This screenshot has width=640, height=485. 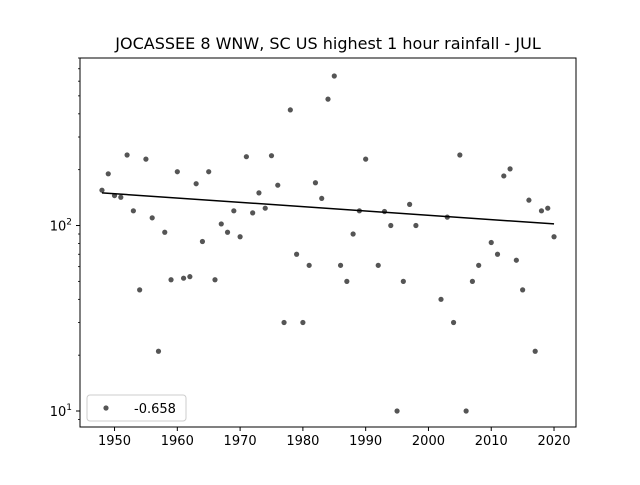 I want to click on legend-box, so click(x=136, y=408).